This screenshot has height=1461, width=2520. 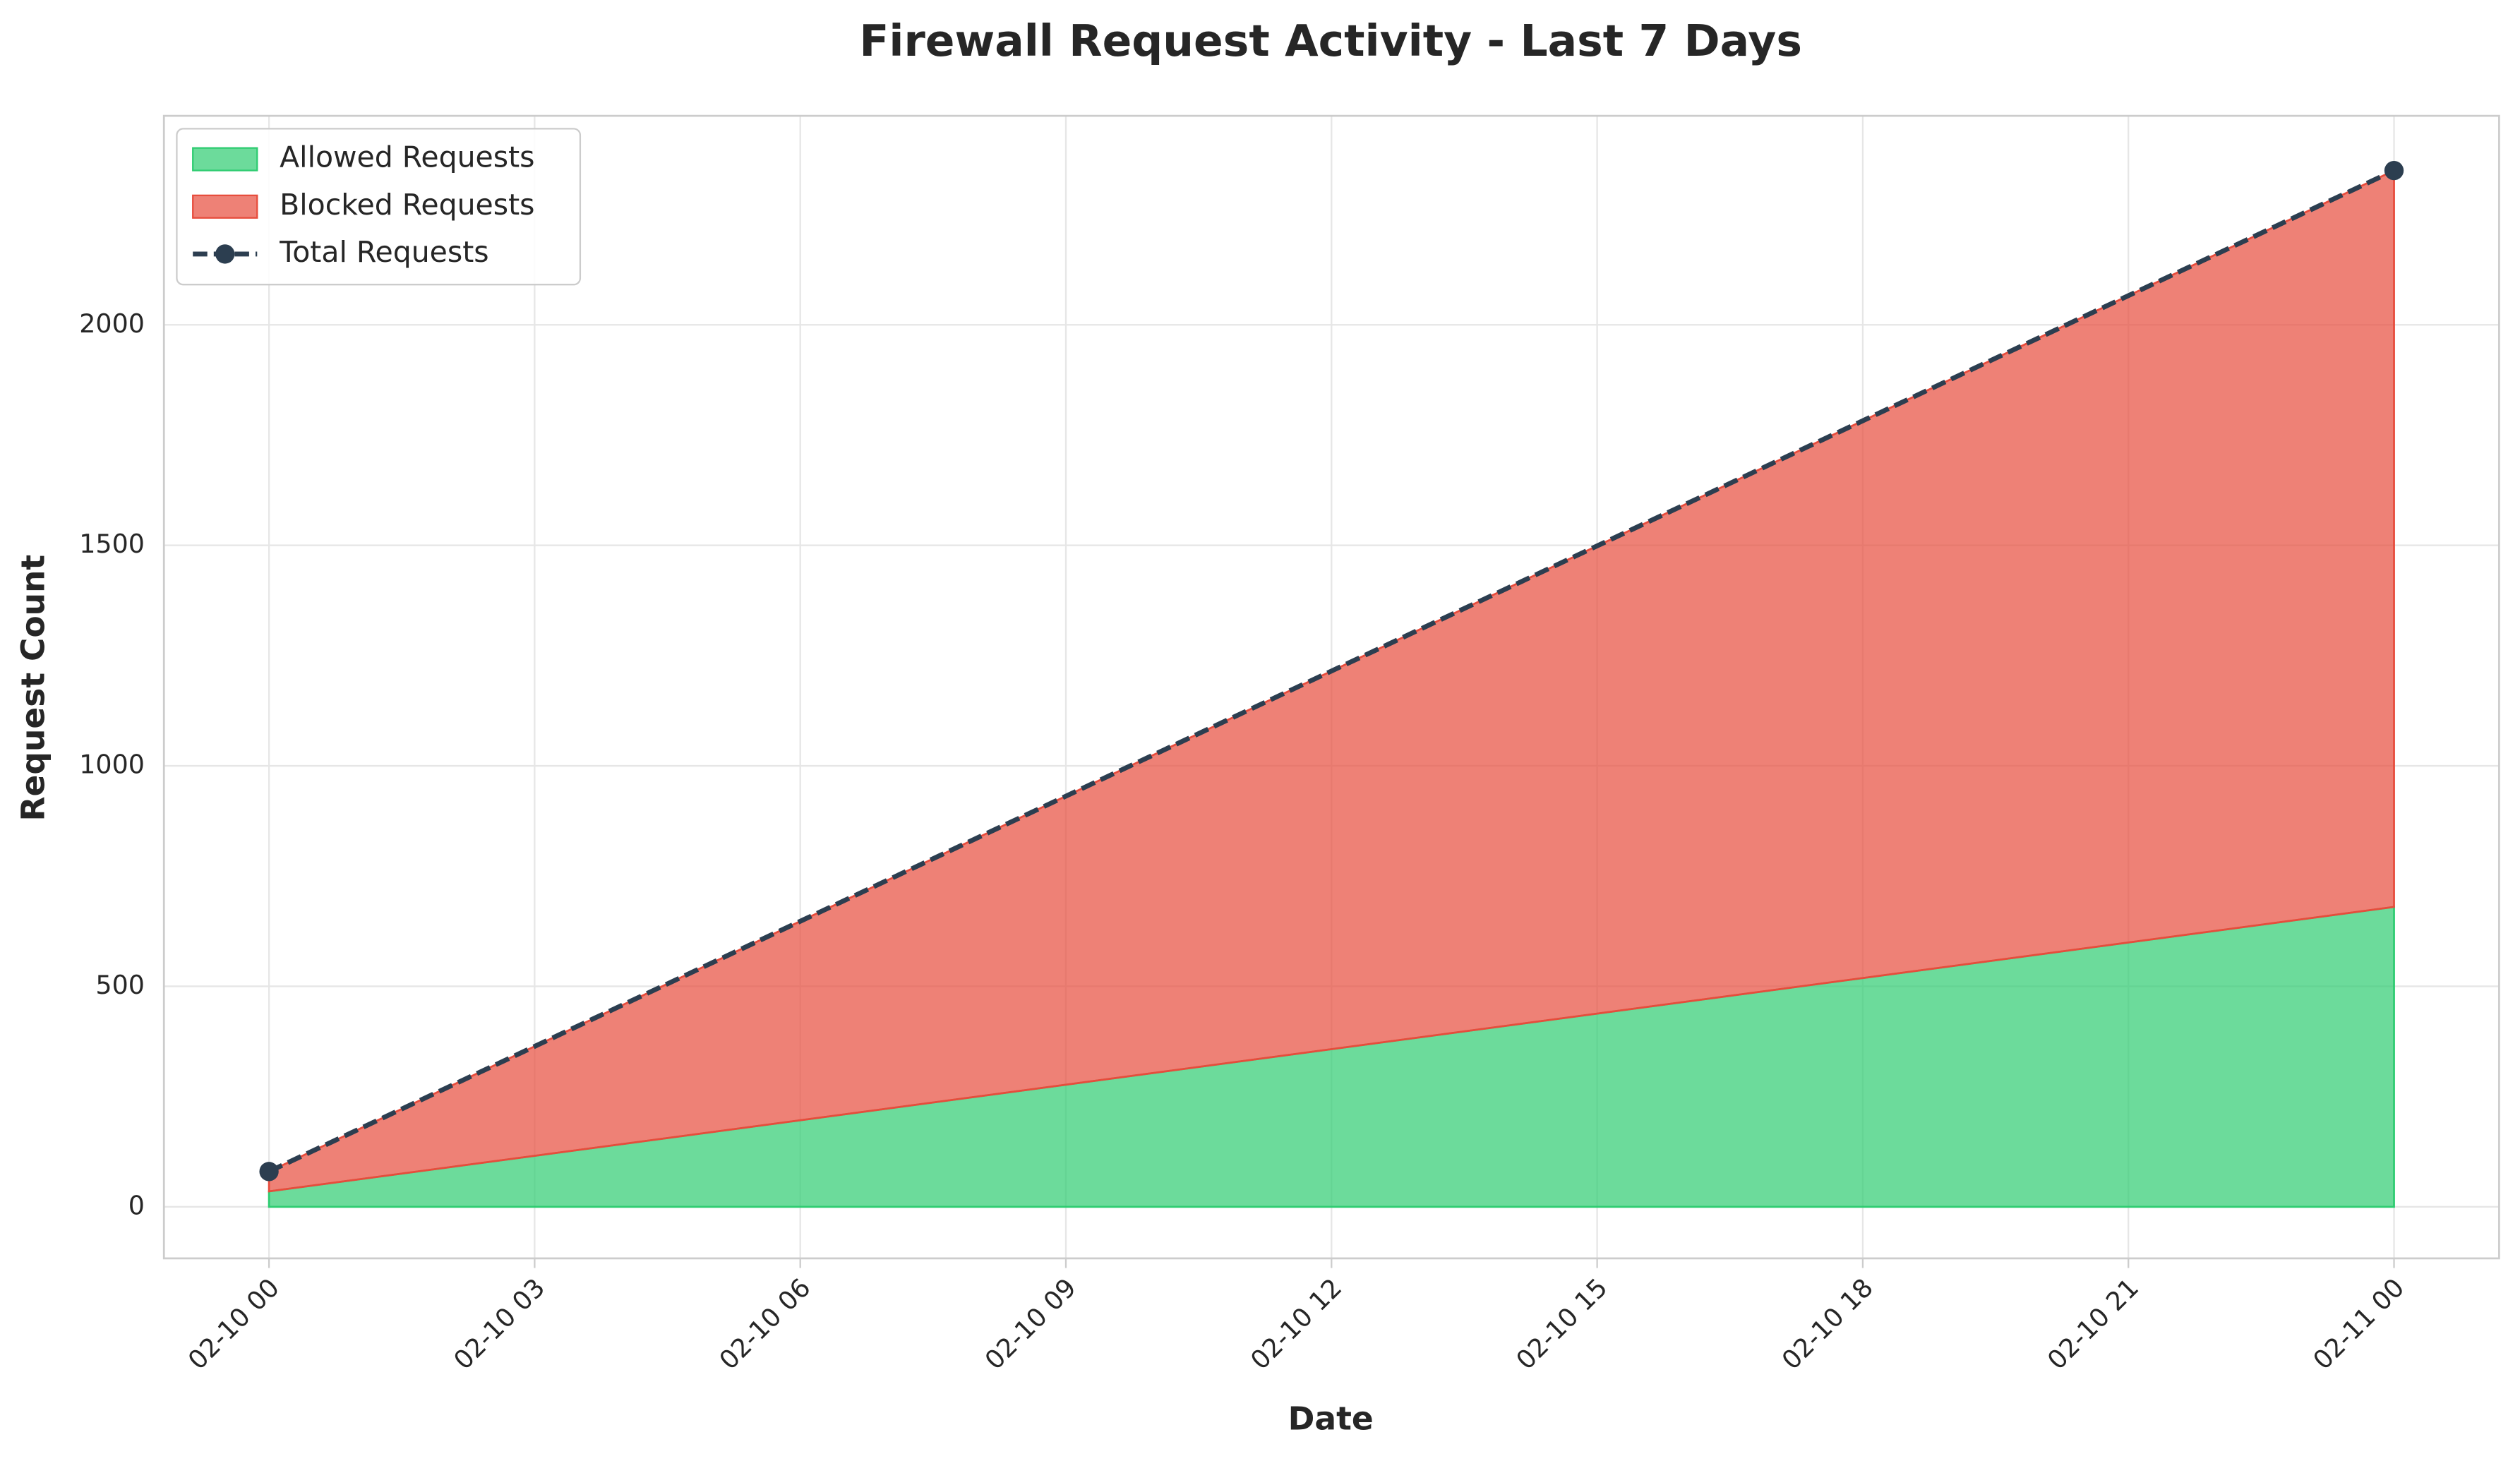 What do you see at coordinates (1296, 1324) in the screenshot?
I see `x-tick-label: 02-10 12` at bounding box center [1296, 1324].